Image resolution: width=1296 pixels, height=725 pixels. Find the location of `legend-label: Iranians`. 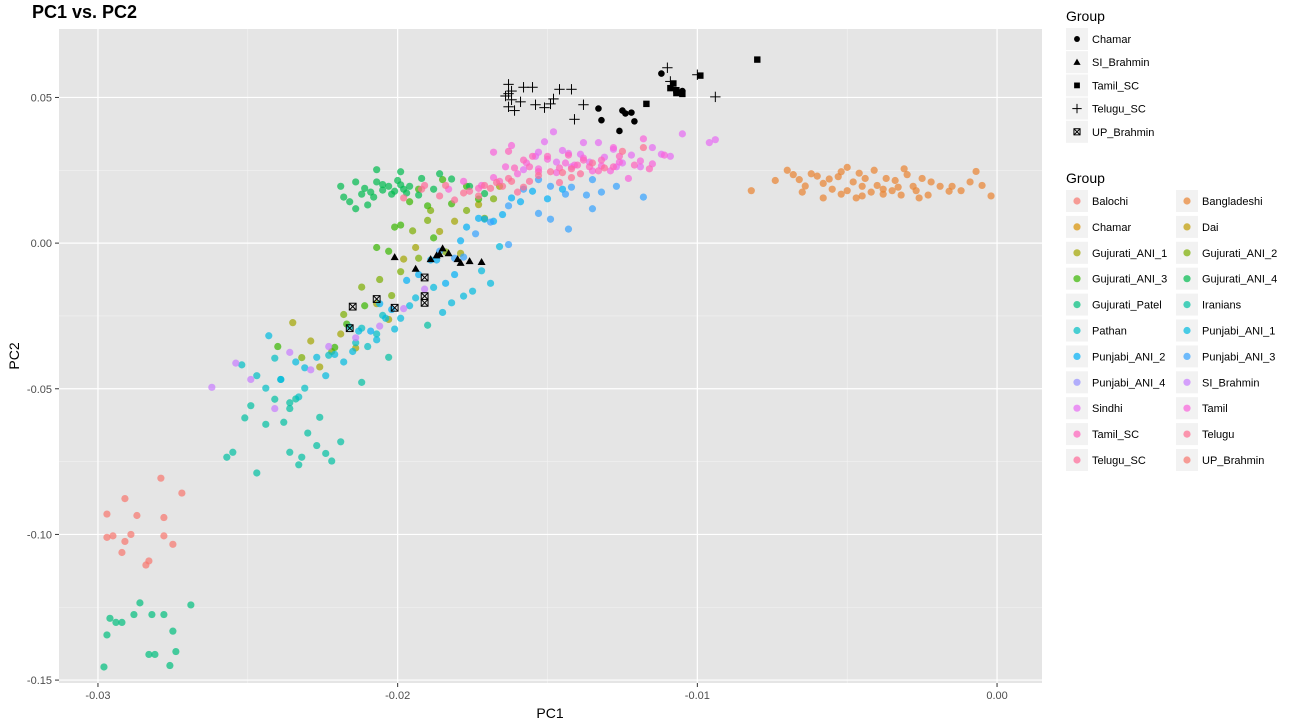

legend-label: Iranians is located at coordinates (1222, 306).